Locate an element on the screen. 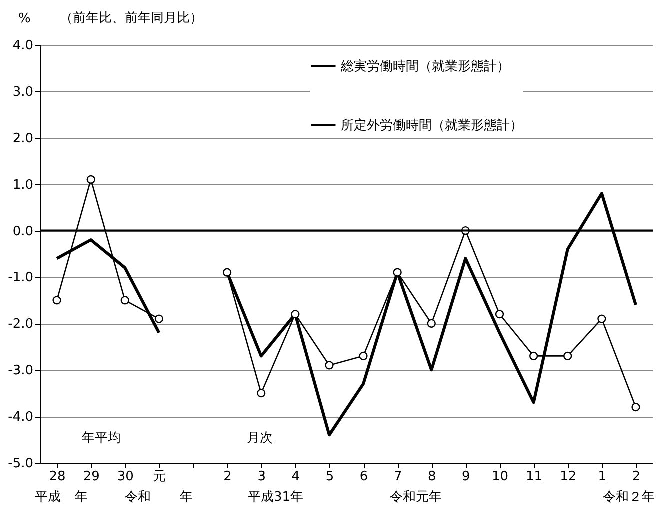 This screenshot has height=513, width=667. x-tick-label: 12 is located at coordinates (568, 477).